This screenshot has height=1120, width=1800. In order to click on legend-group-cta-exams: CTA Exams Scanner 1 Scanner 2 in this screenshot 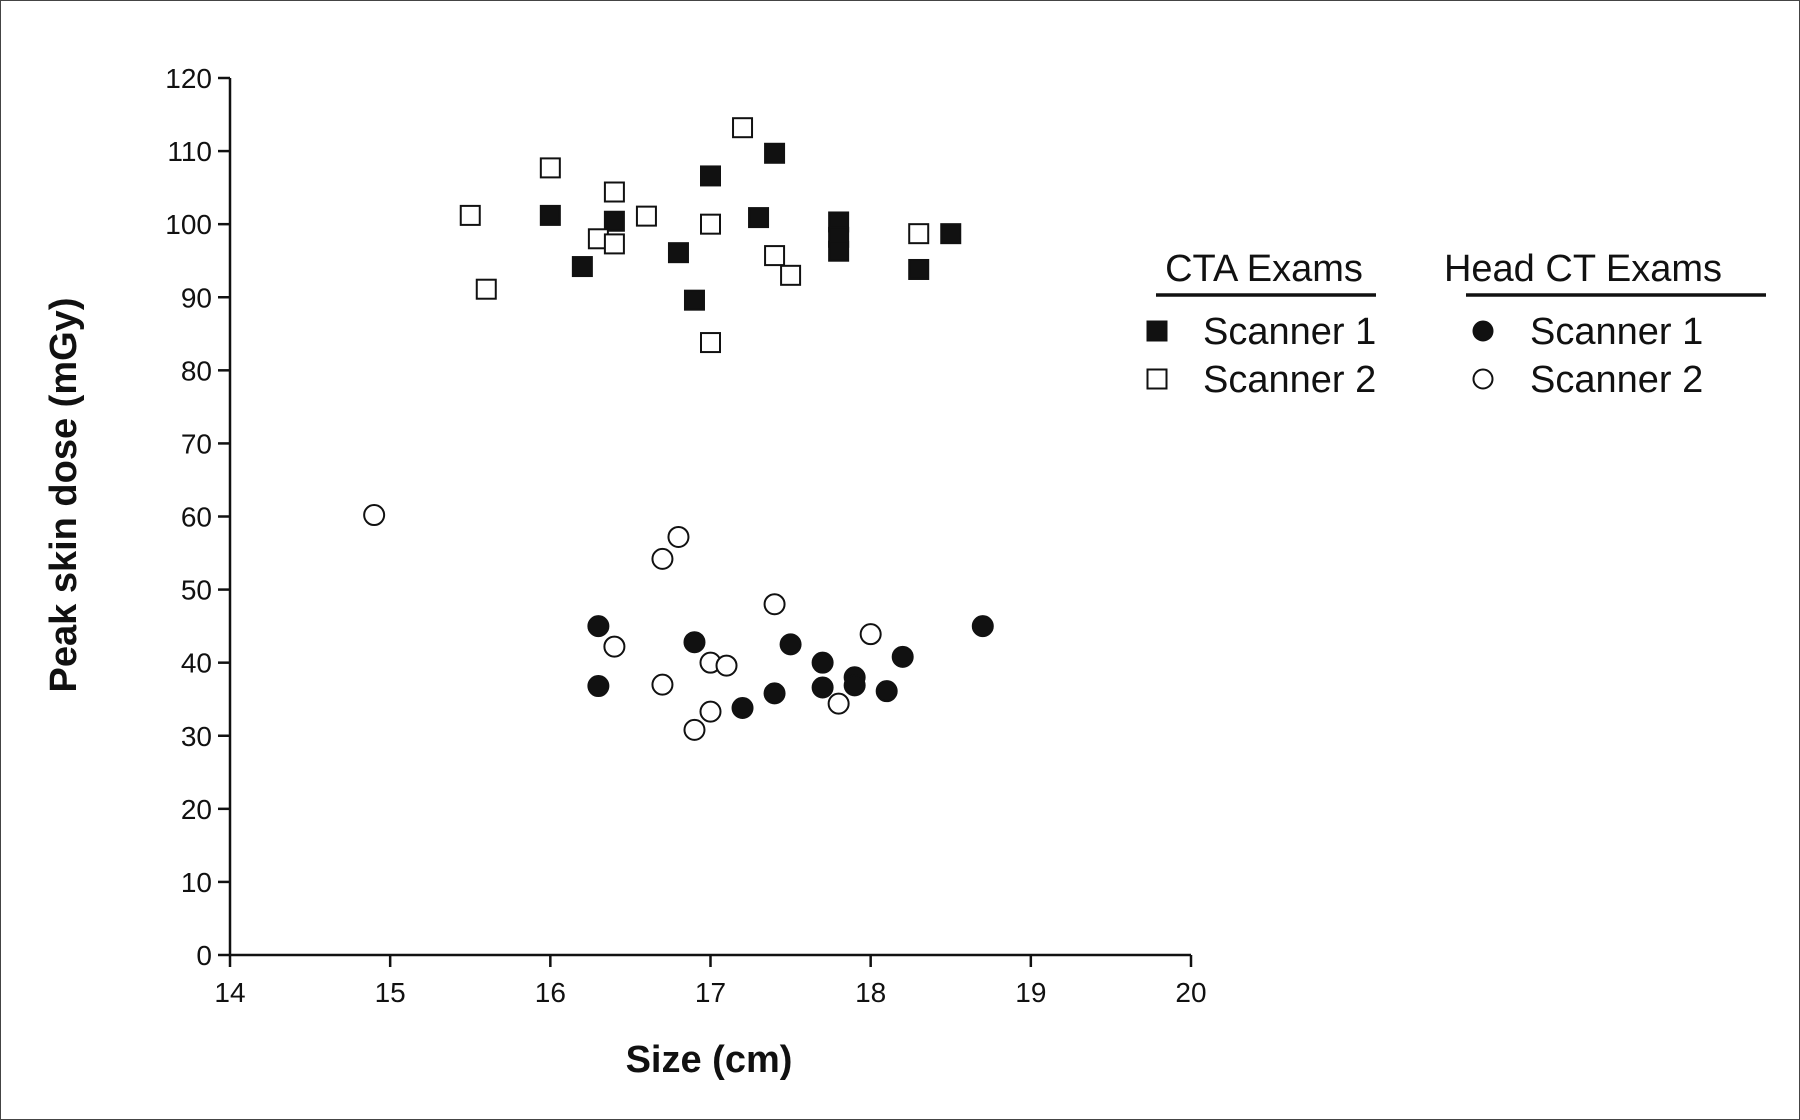, I will do `click(1261, 324)`.